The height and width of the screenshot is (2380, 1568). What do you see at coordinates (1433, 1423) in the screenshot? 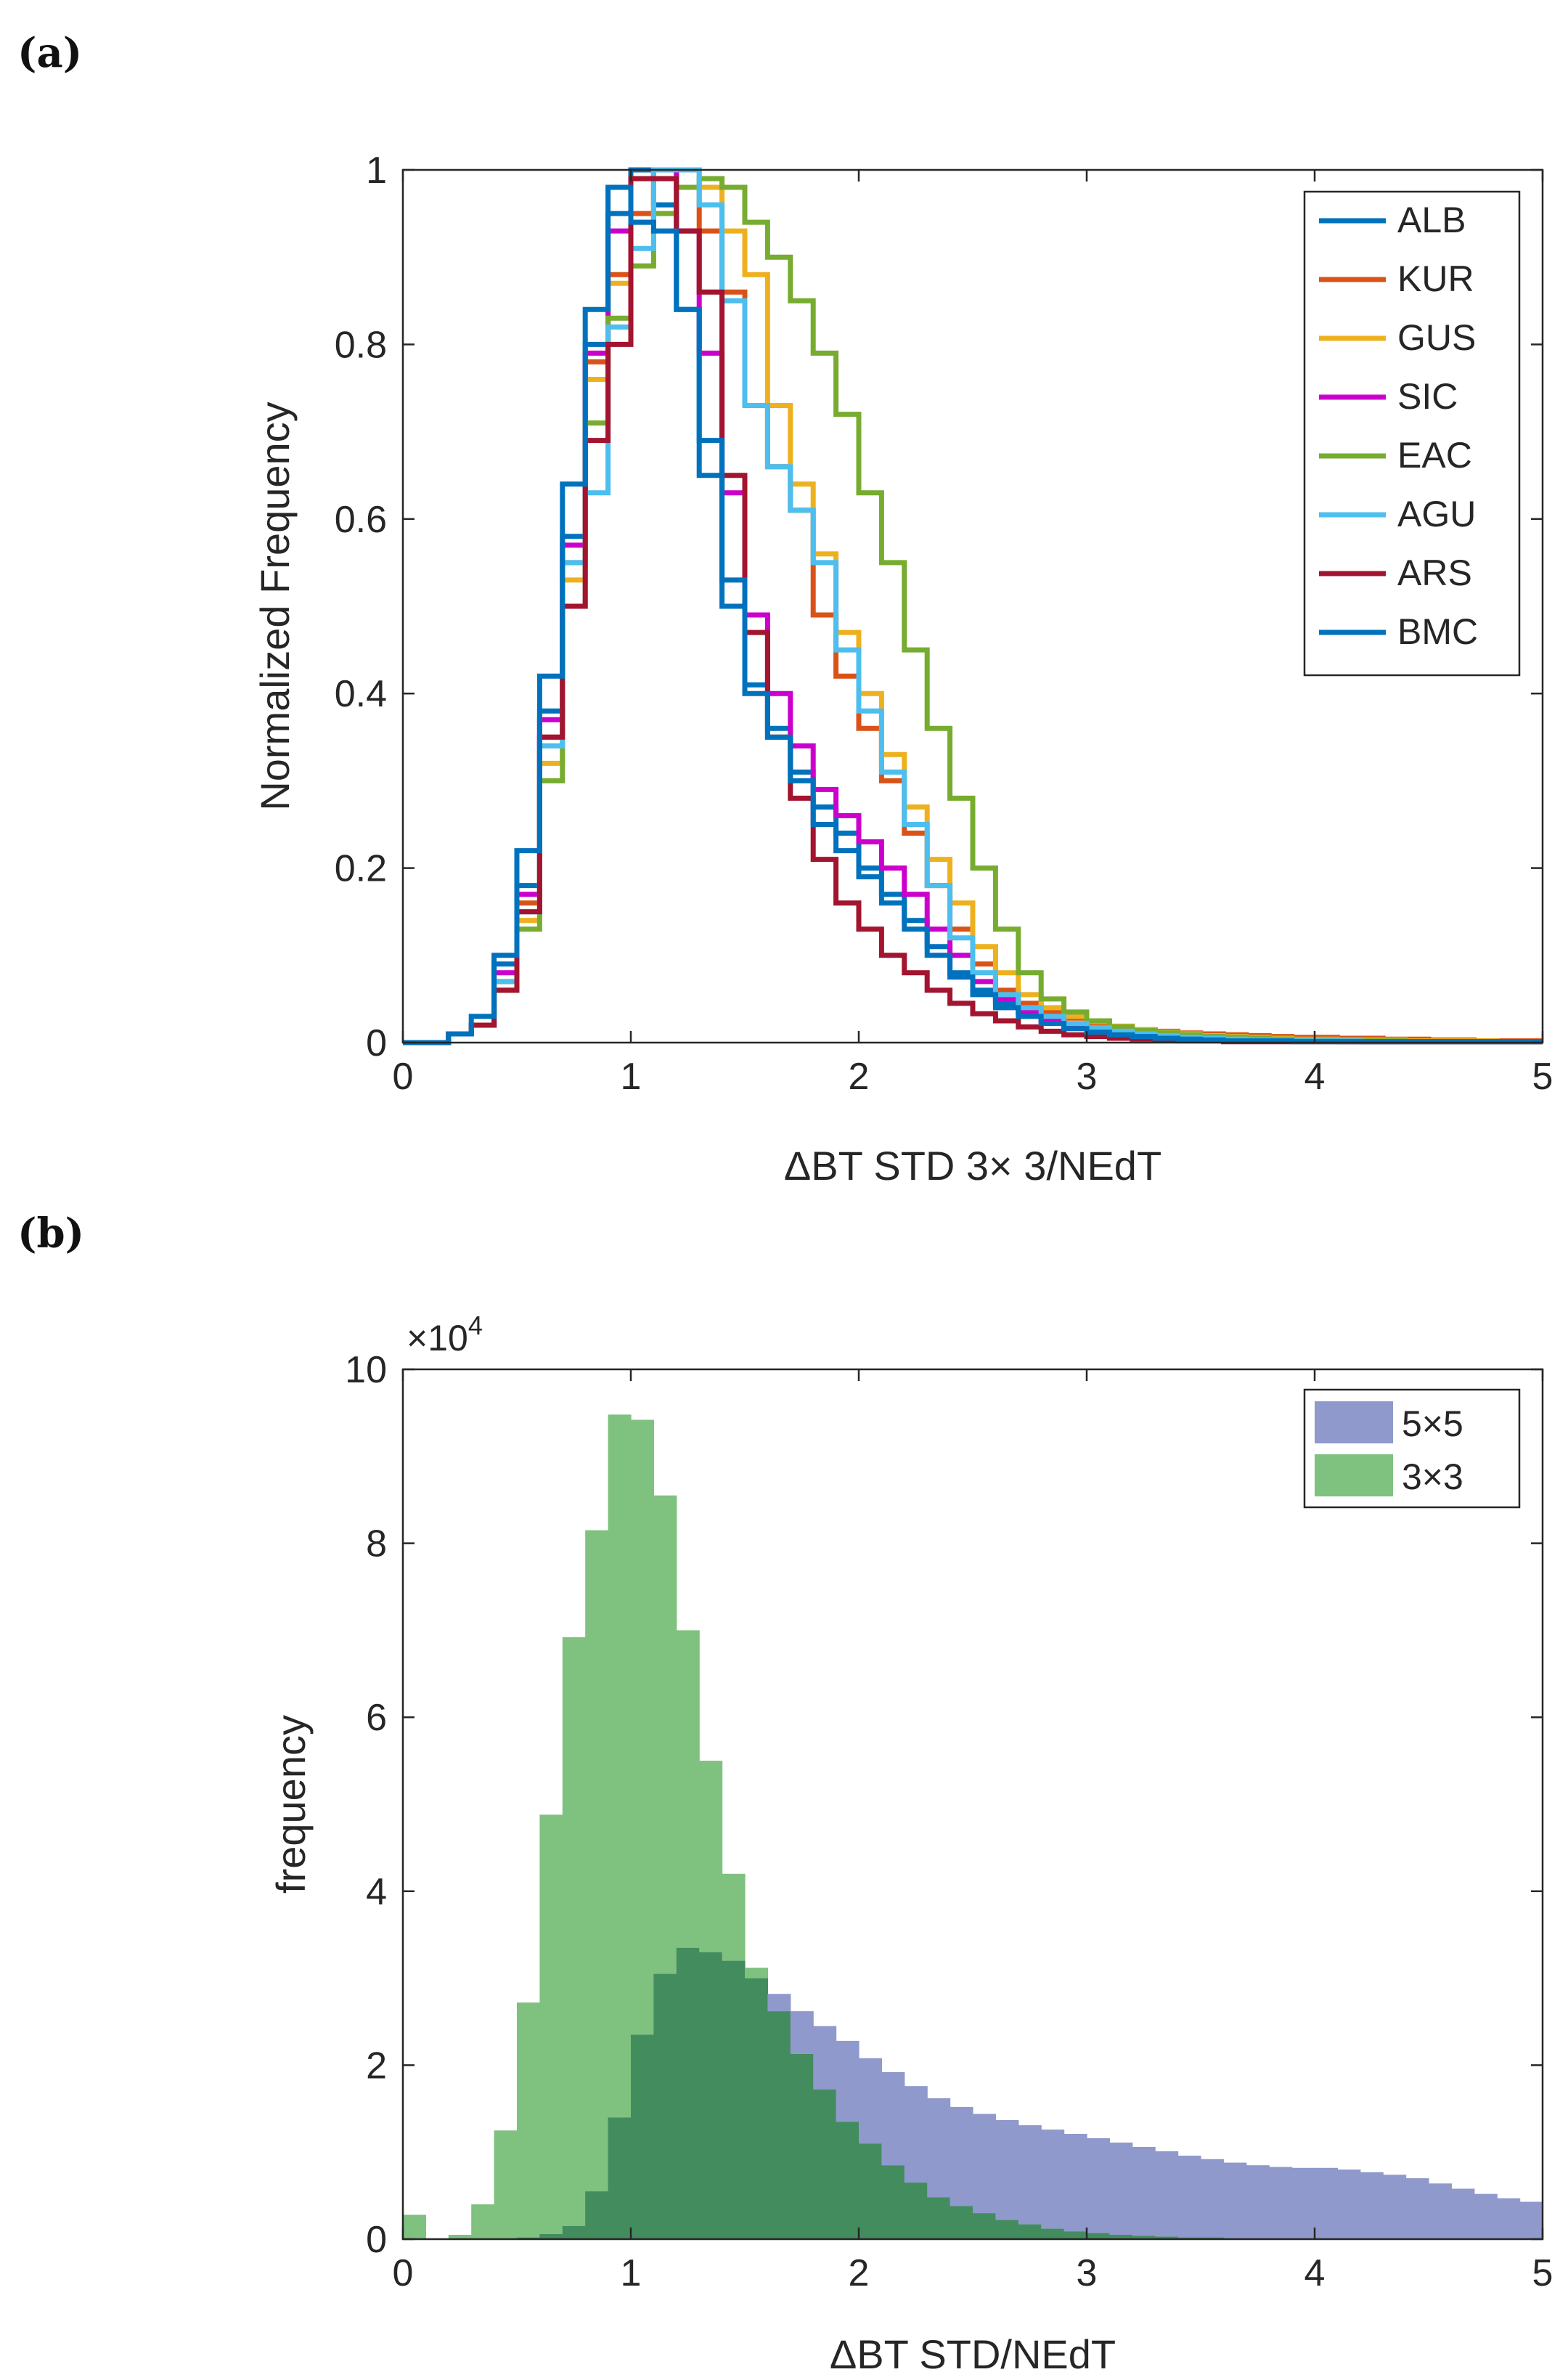
I see `legend-label-5x5: 5×5` at bounding box center [1433, 1423].